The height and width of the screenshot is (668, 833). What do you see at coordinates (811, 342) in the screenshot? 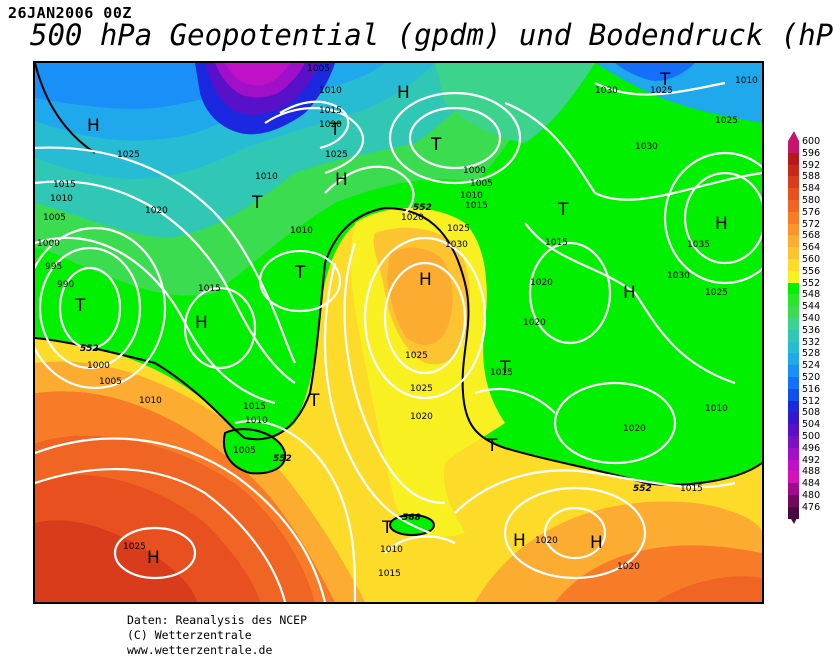
I see `legend-tick-label: 532` at bounding box center [811, 342].